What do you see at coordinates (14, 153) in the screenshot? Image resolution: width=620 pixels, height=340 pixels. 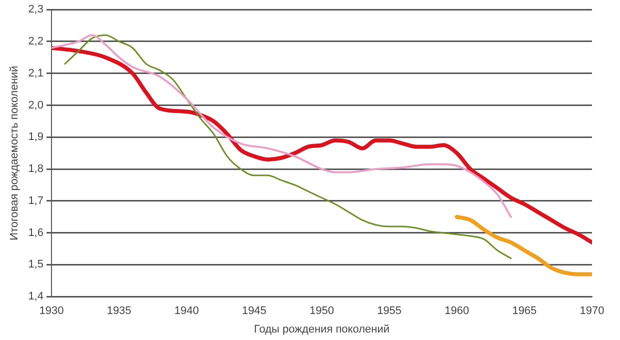 I see `y-axis-title: Итоговая рождаемость поколений` at bounding box center [14, 153].